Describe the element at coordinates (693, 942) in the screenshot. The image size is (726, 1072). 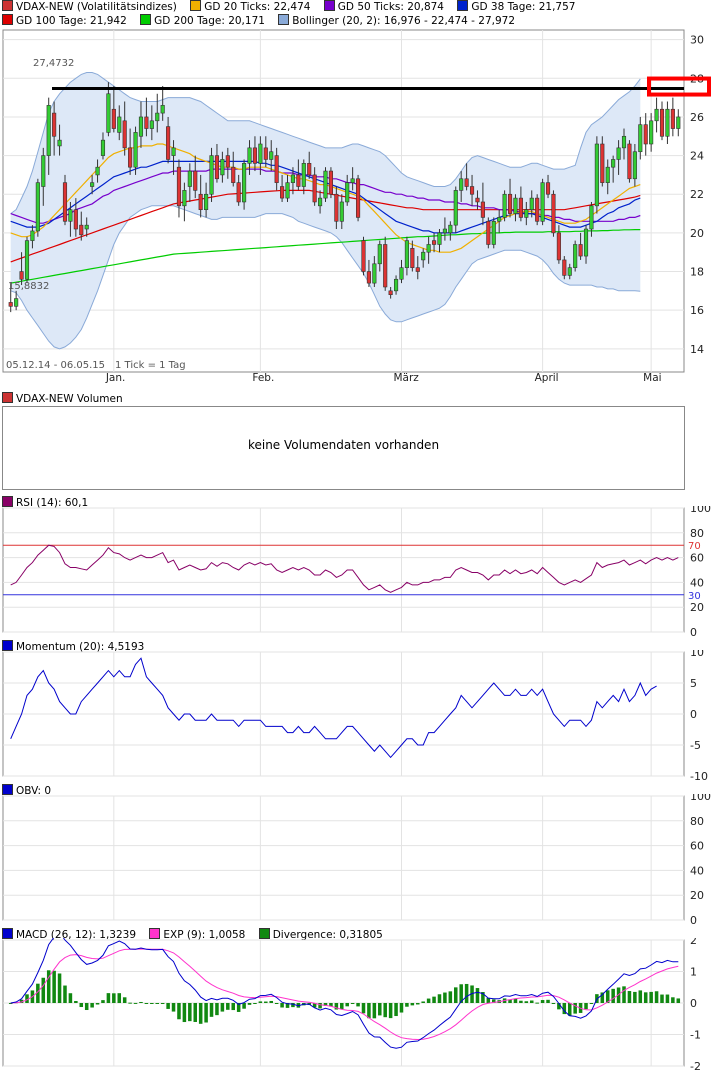
I see `macd-tick-label: 2` at that location.